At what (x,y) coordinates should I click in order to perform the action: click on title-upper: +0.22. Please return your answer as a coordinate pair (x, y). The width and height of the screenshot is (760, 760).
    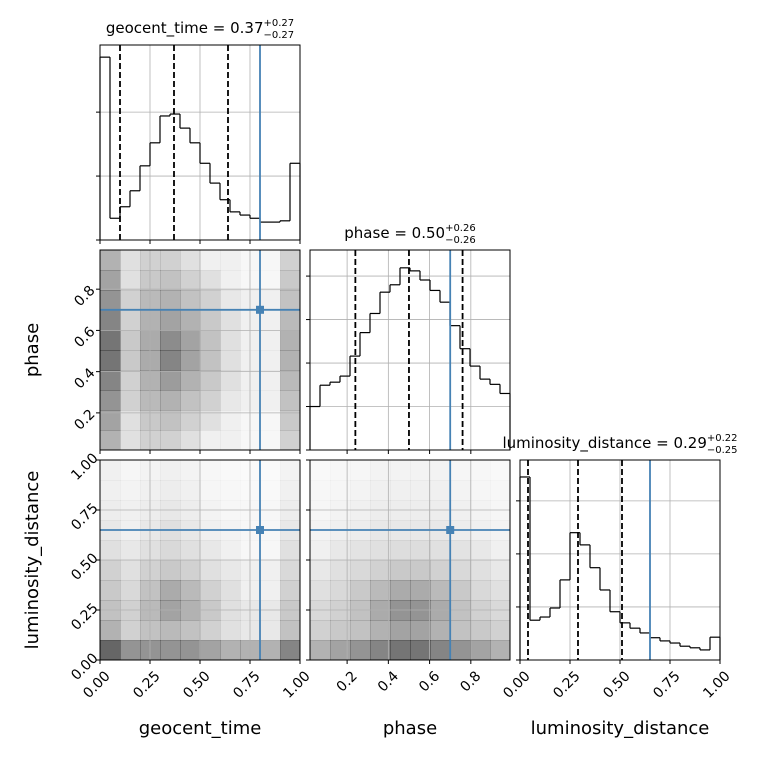
    Looking at the image, I should click on (722, 438).